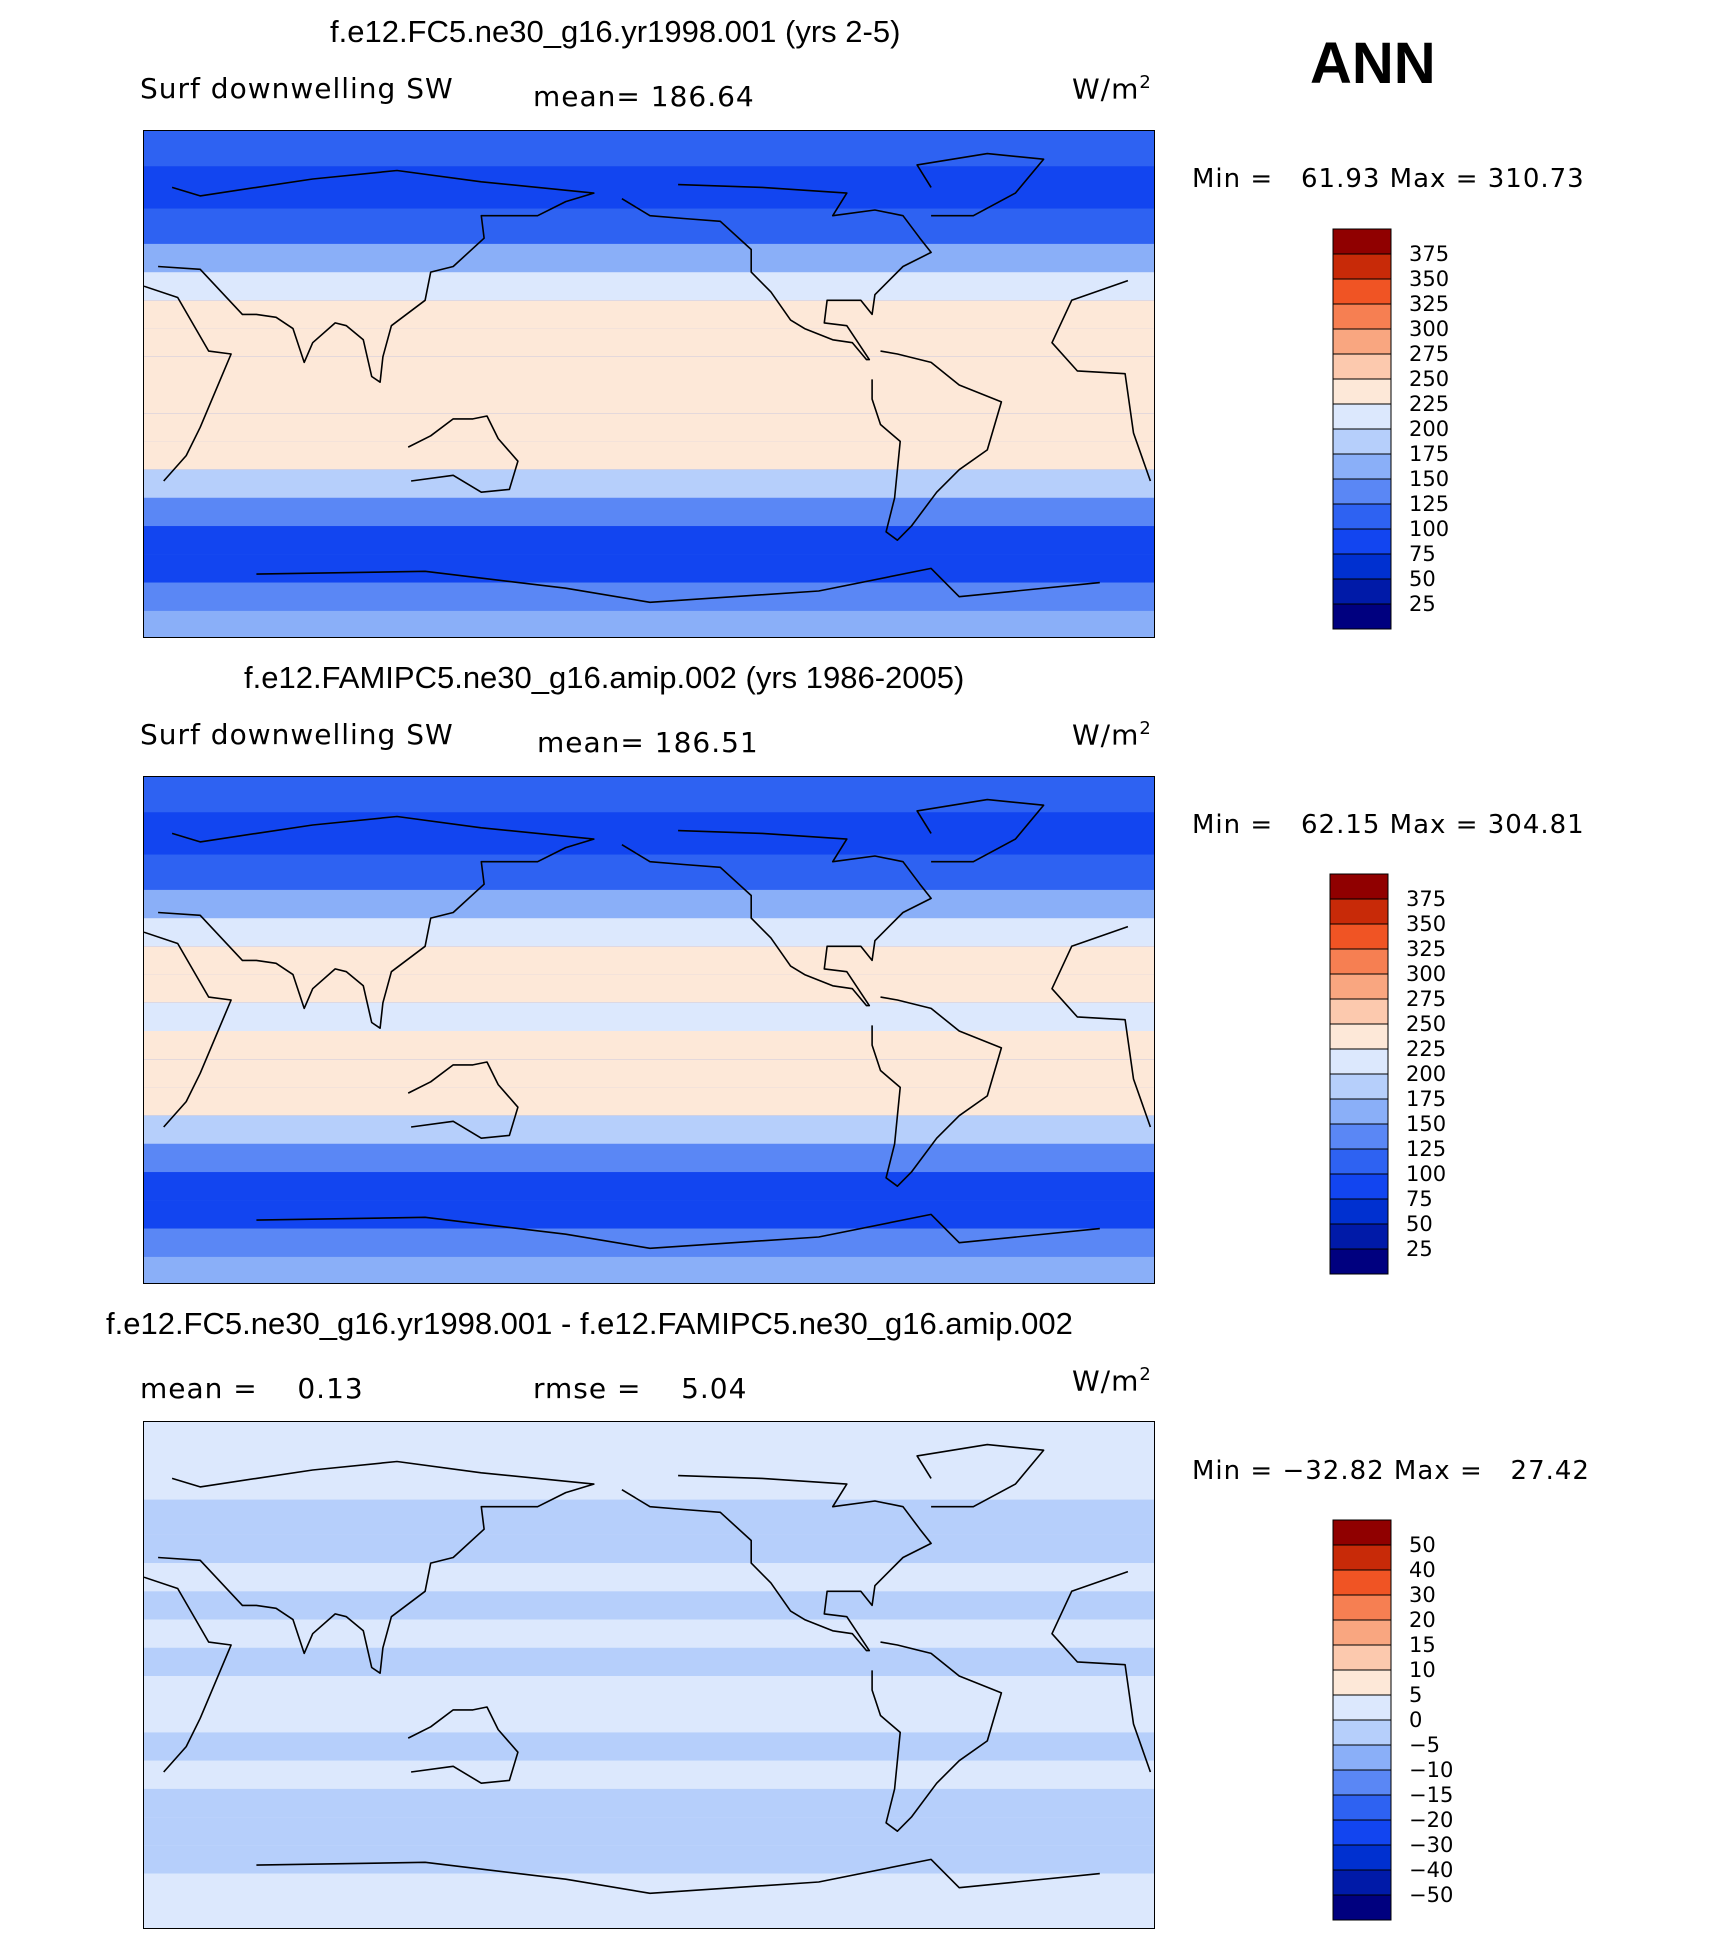 Image resolution: width=1710 pixels, height=1936 pixels. Describe the element at coordinates (1431, 1770) in the screenshot. I see `colorbar-tick-label: −10` at that location.